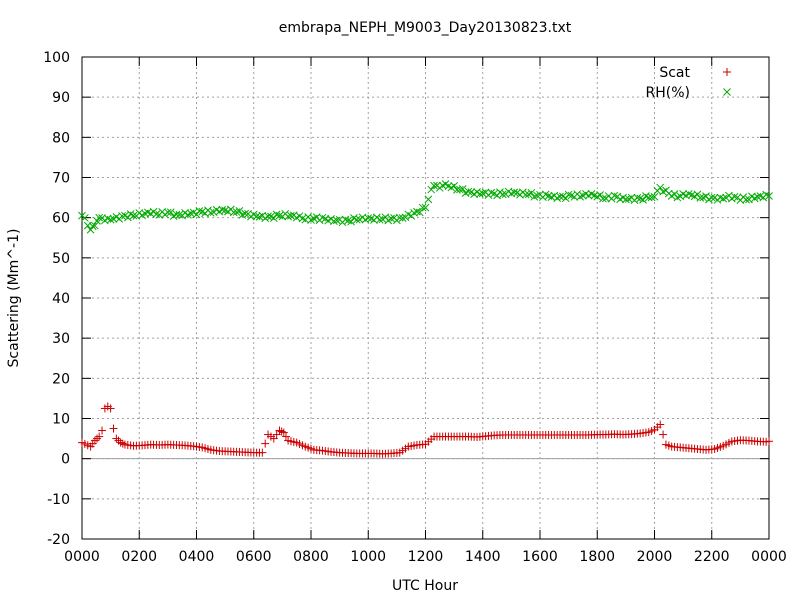 Image resolution: width=800 pixels, height=600 pixels. I want to click on x-tick-label: 1400, so click(483, 557).